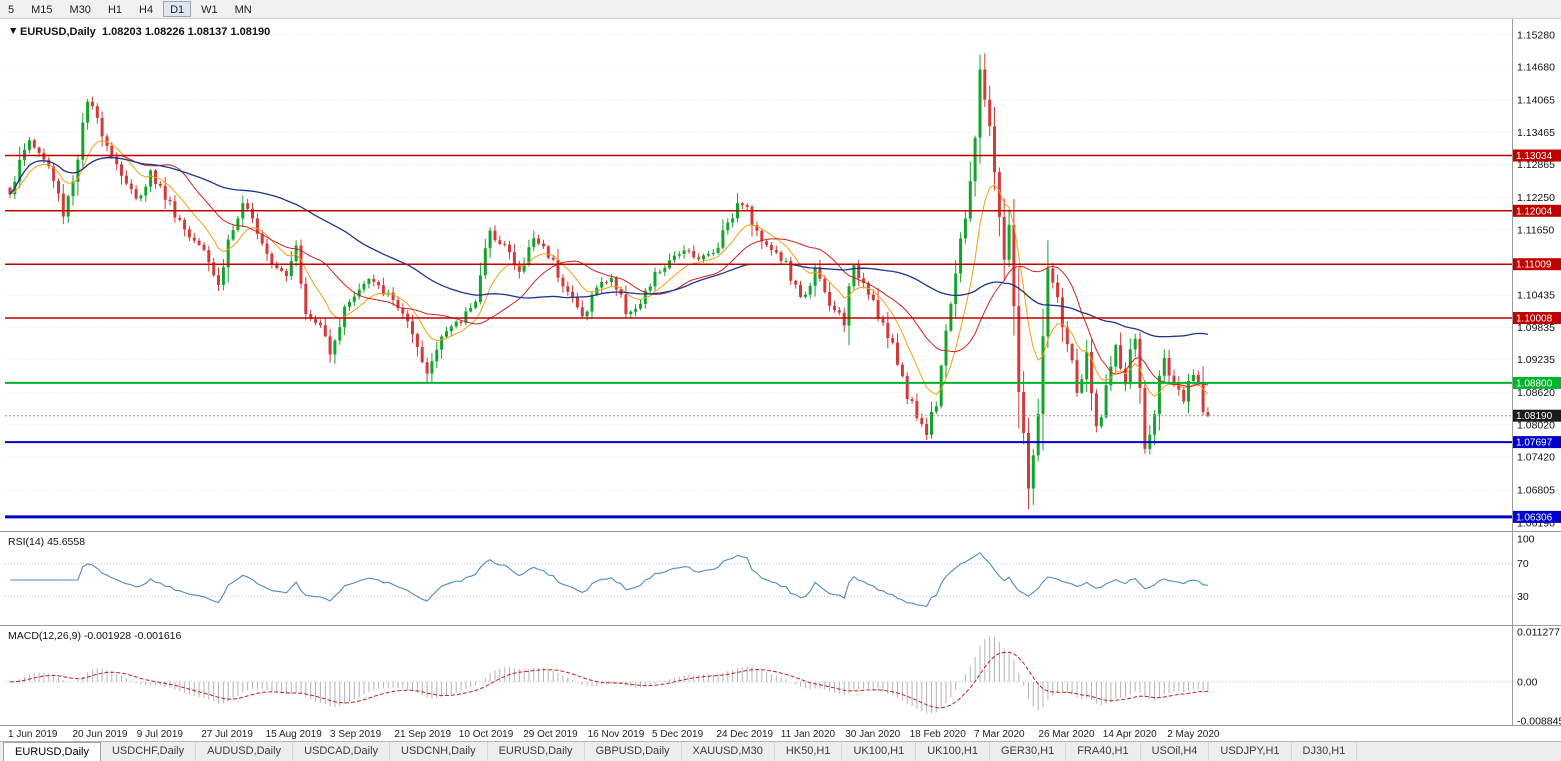  Describe the element at coordinates (1536, 165) in the screenshot. I see `svg-text: 1.12865` at that location.